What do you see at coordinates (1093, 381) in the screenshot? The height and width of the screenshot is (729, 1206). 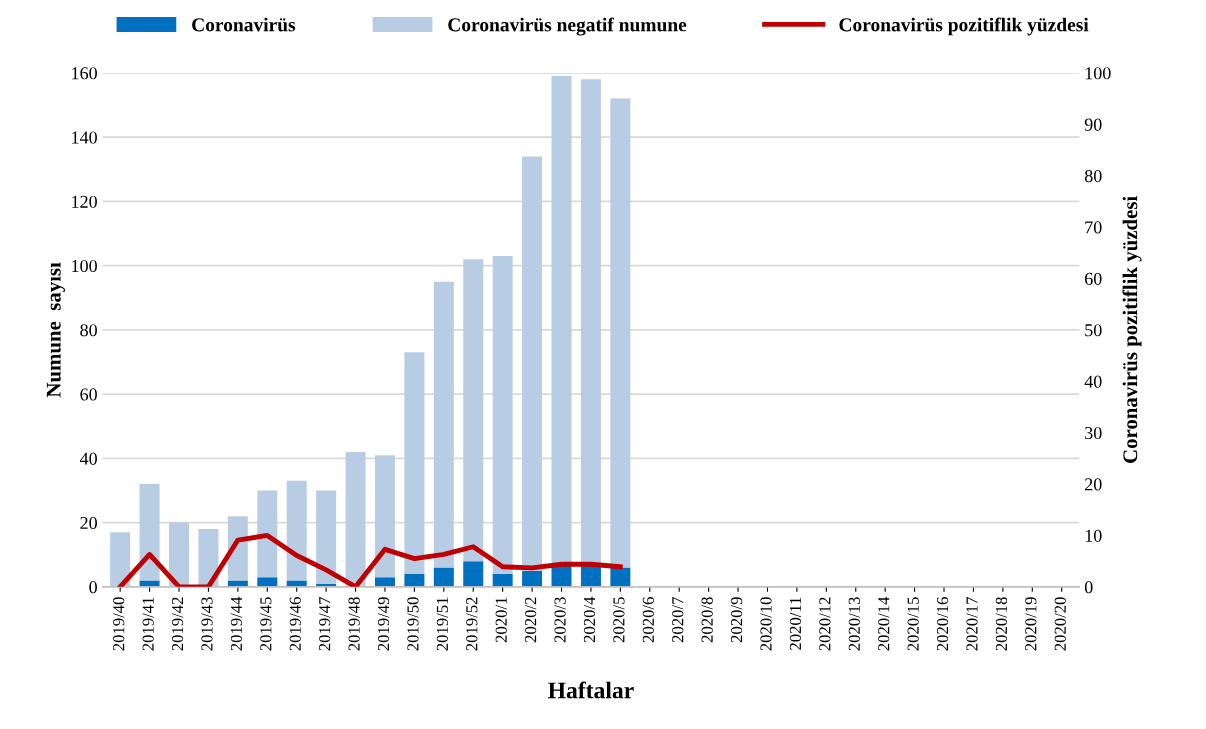 I see `y2-tick-label: 40` at bounding box center [1093, 381].